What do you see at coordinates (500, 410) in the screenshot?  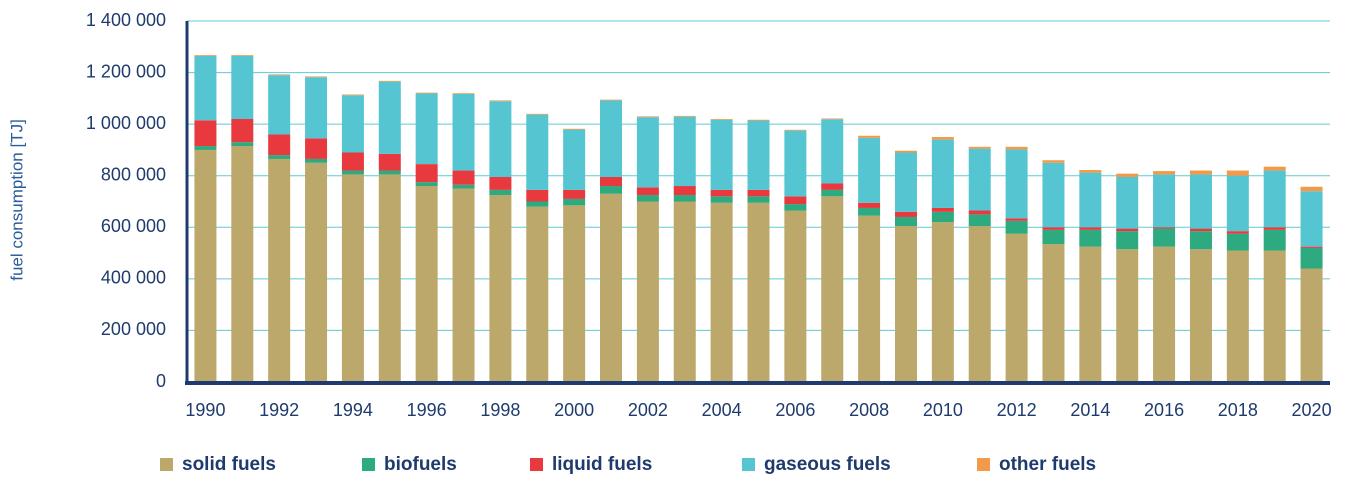 I see `x-tick-label: 1998` at bounding box center [500, 410].